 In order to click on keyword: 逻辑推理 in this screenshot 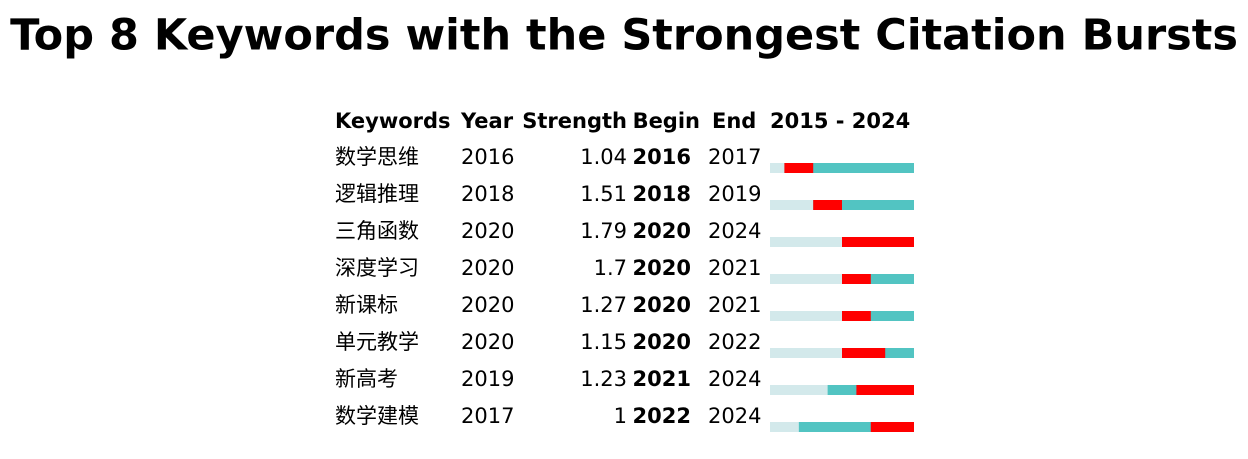, I will do `click(377, 194)`.